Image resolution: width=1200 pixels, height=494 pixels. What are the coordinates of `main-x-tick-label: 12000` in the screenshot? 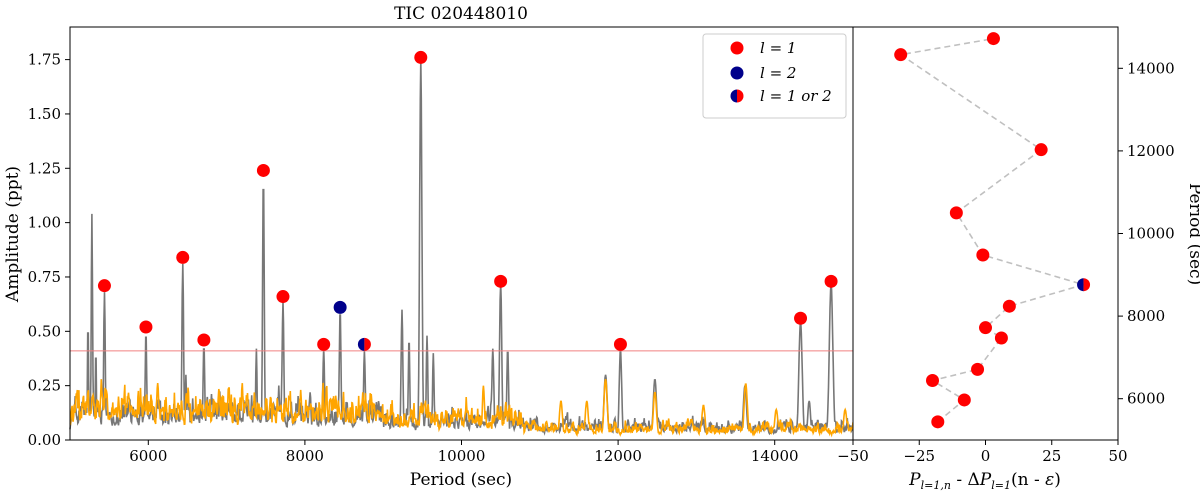 It's located at (618, 456).